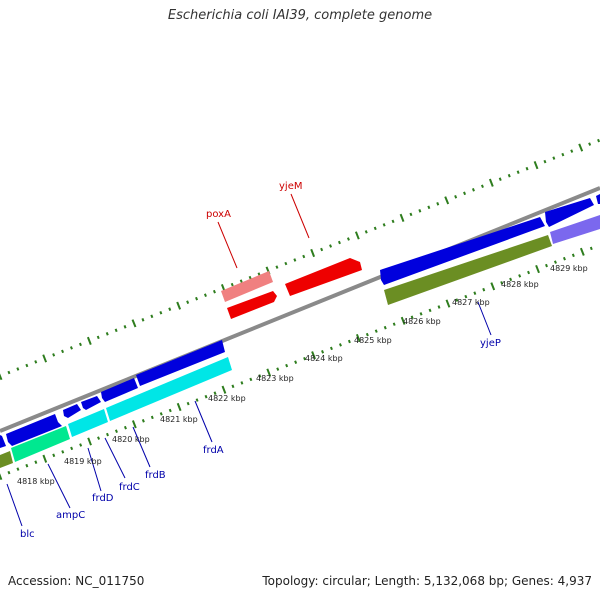  What do you see at coordinates (103, 498) in the screenshot?
I see `gene-label-frdD: frdD` at bounding box center [103, 498].